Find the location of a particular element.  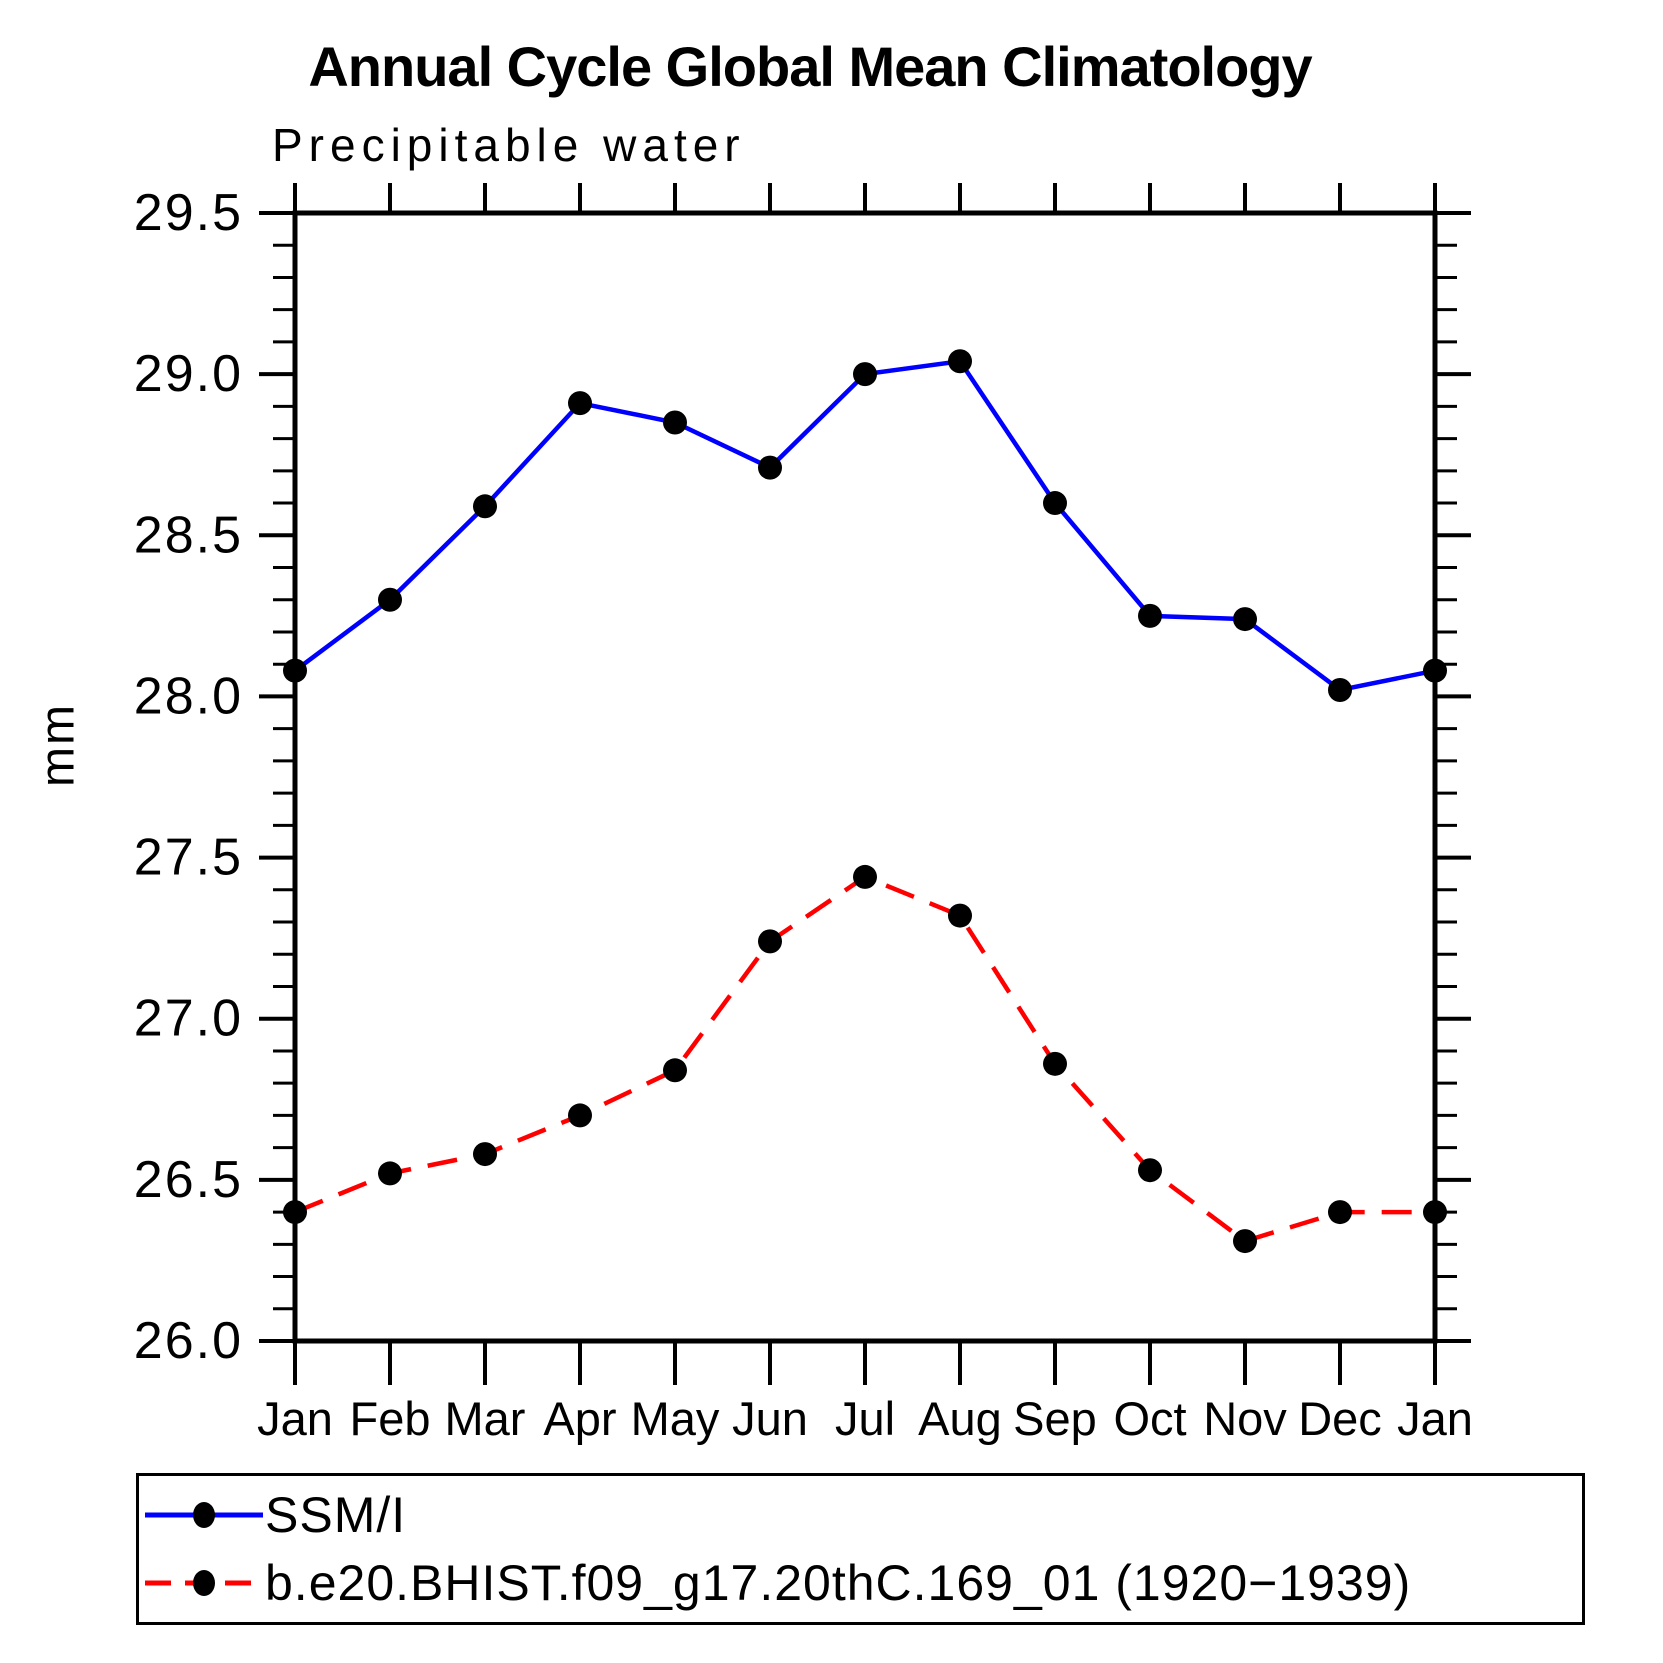

x-tick-label: Jun is located at coordinates (770, 1418).